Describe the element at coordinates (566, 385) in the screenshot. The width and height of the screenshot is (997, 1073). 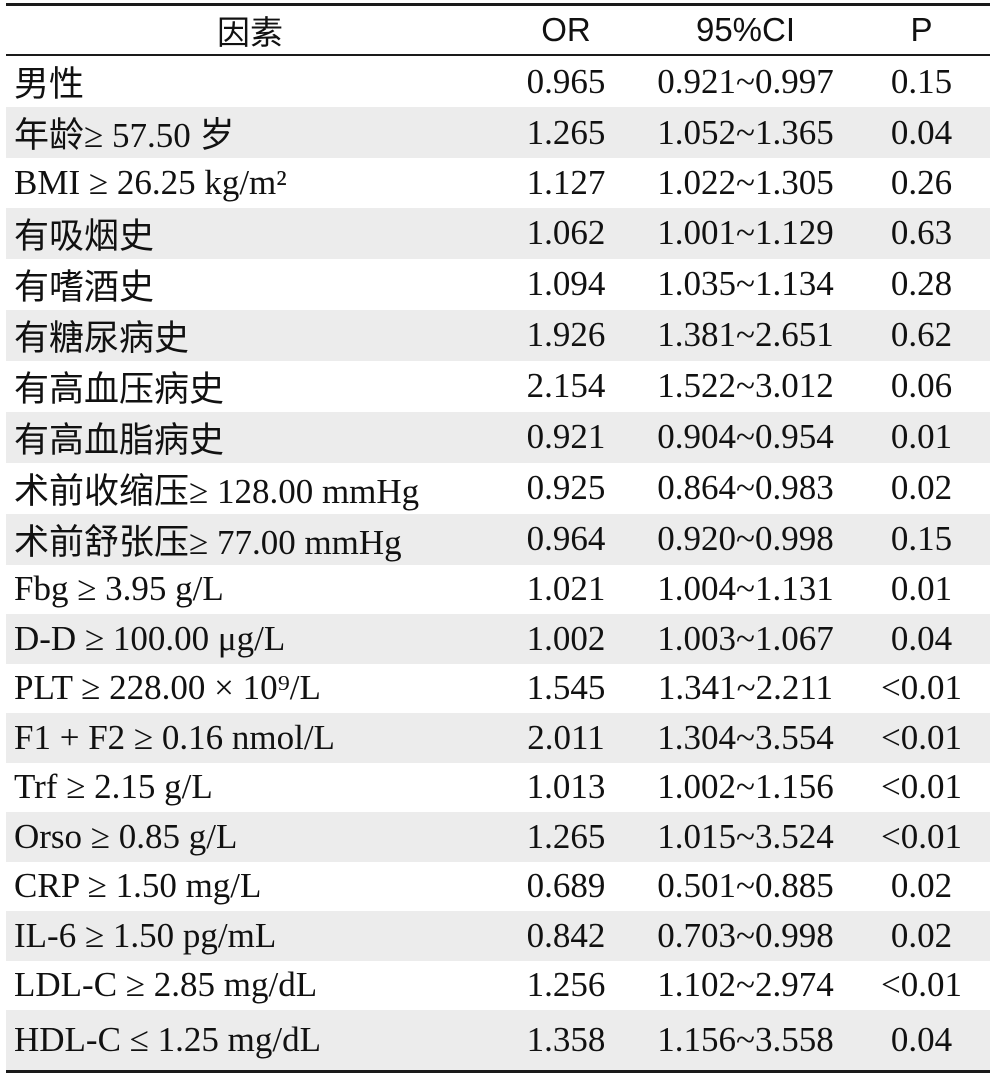
I see `or-cell: 2.154` at that location.